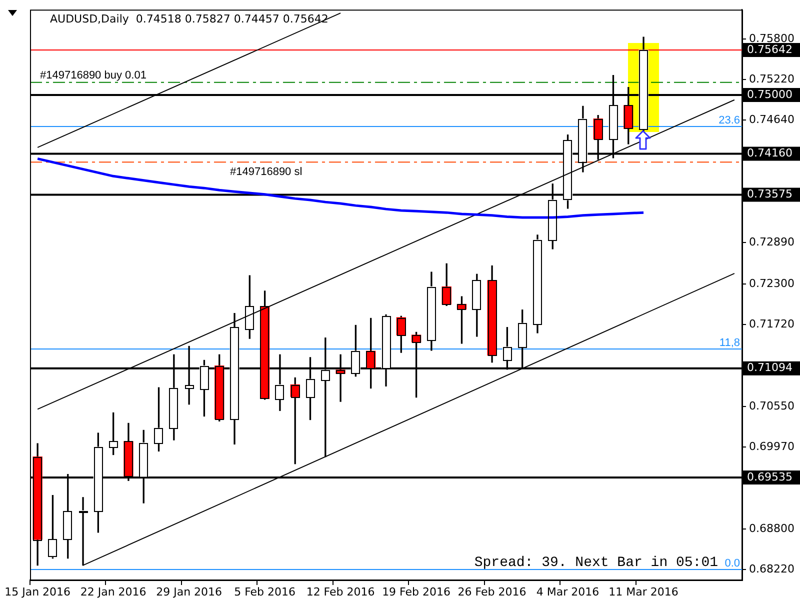 Image resolution: width=800 pixels, height=600 pixels. Describe the element at coordinates (729, 120) in the screenshot. I see `annotation: 23.6` at that location.